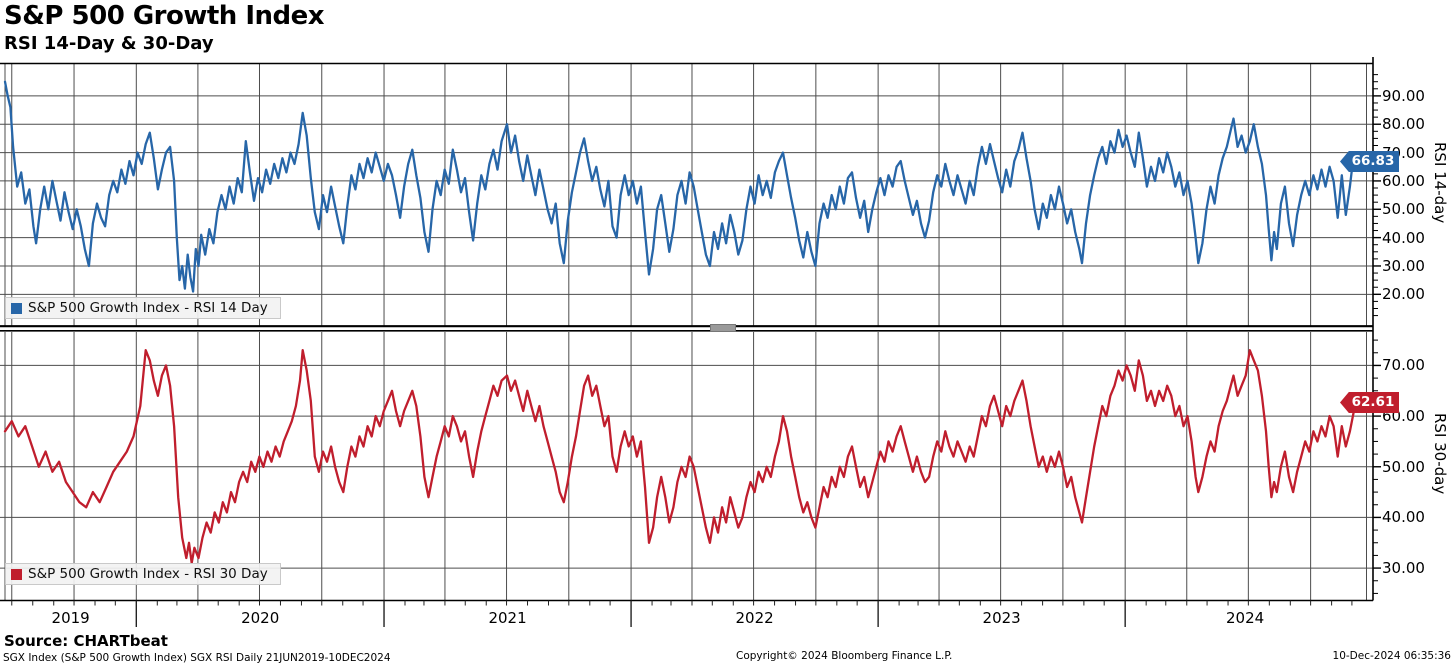 The width and height of the screenshot is (1456, 666). Describe the element at coordinates (86, 641) in the screenshot. I see `source-label: Source: CHARTbeat` at that location.